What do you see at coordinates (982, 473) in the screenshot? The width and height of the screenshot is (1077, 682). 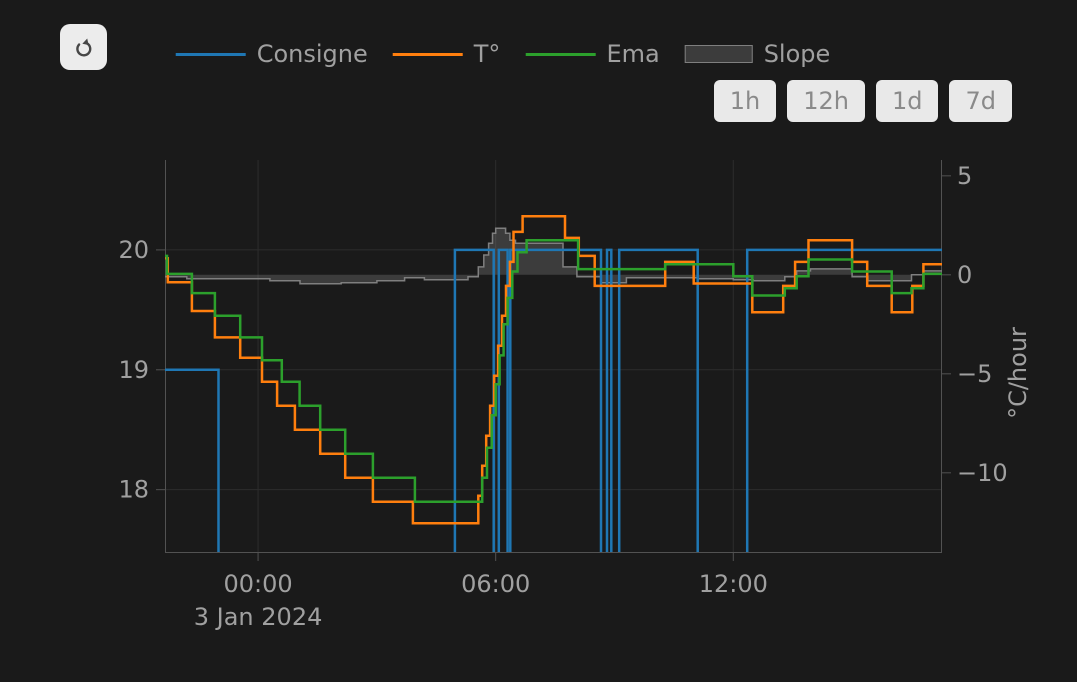 I see `y-right-tick-label: −10` at bounding box center [982, 473].